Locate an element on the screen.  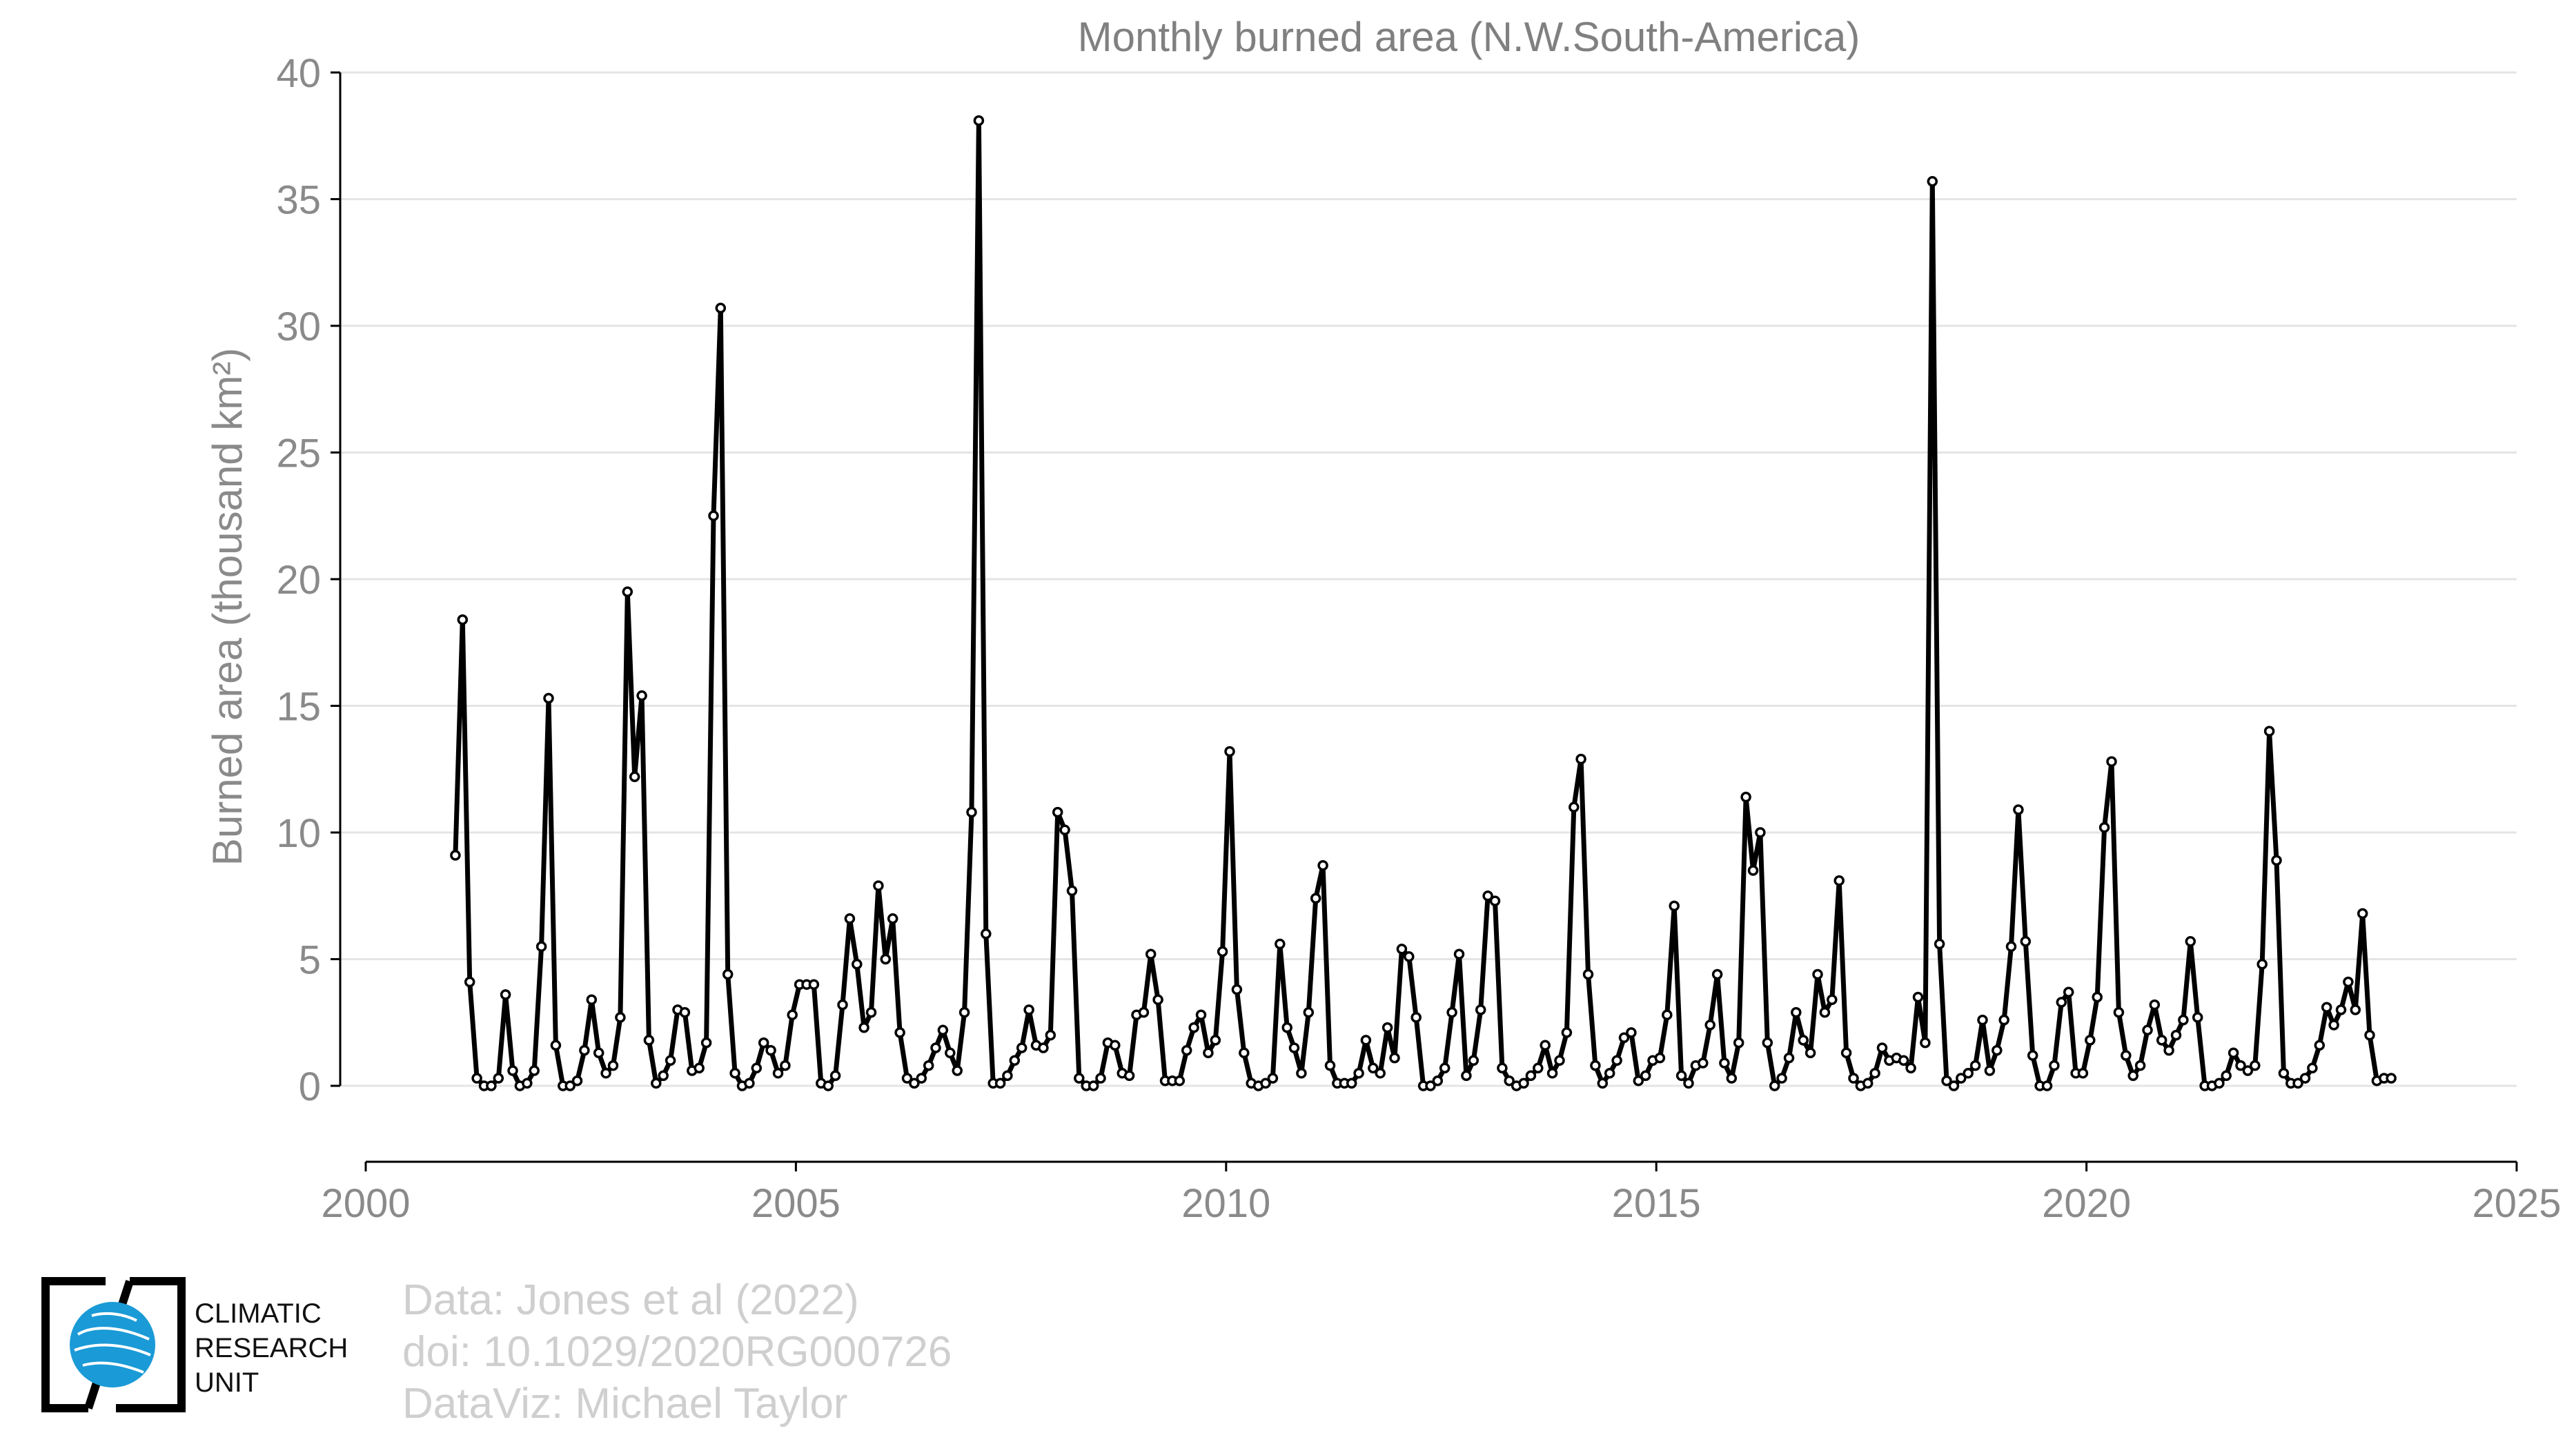
x-tick-label: 2015 is located at coordinates (1656, 1203).